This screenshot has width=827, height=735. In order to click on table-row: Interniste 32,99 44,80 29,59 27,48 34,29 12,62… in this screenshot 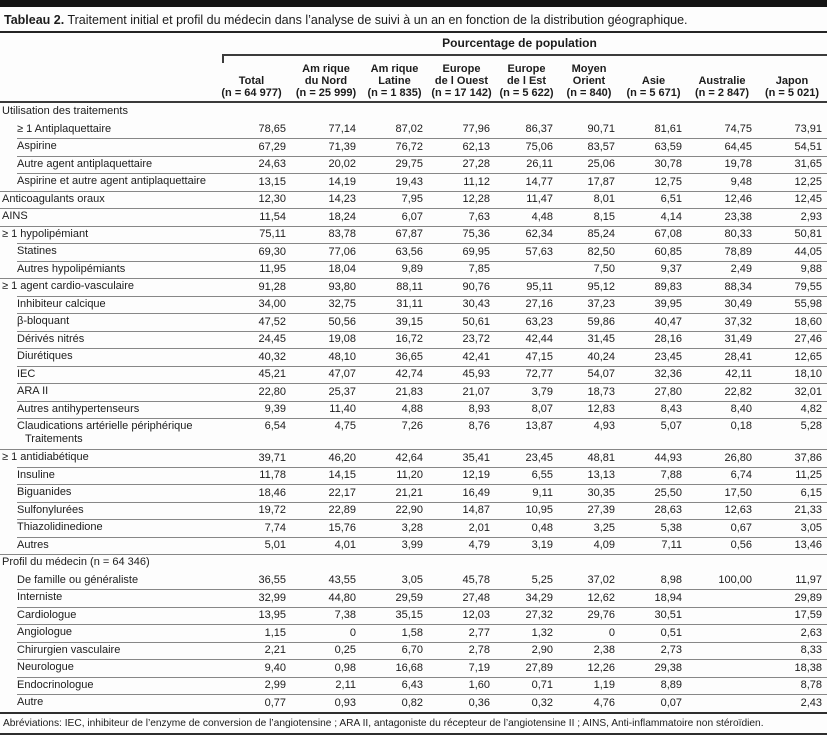, I will do `click(413, 598)`.